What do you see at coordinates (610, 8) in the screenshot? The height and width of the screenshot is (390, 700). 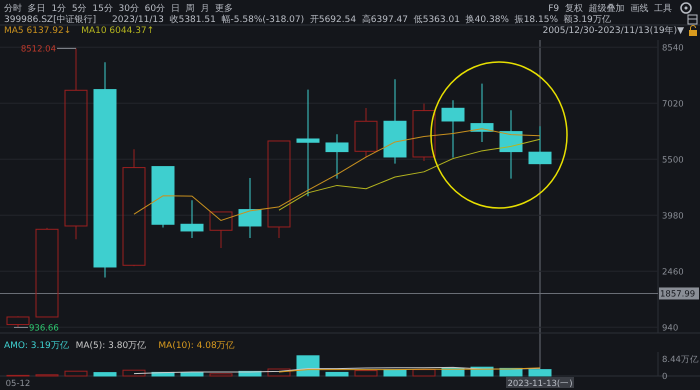 I see `text: F9 复权 超级叠加 画线 工具` at bounding box center [610, 8].